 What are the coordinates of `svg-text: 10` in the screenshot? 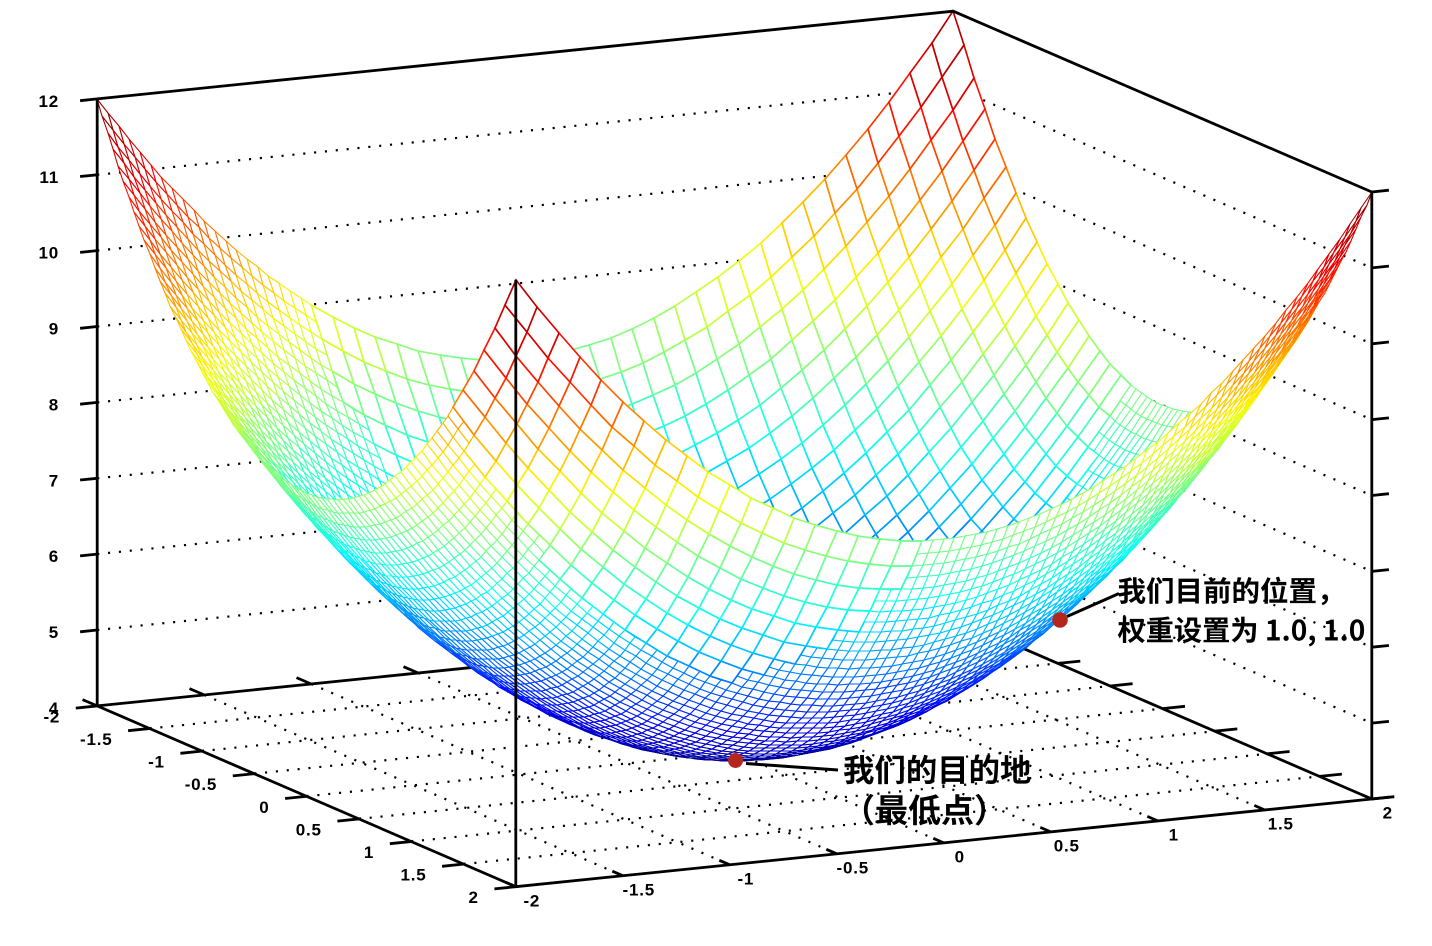 It's located at (48, 253).